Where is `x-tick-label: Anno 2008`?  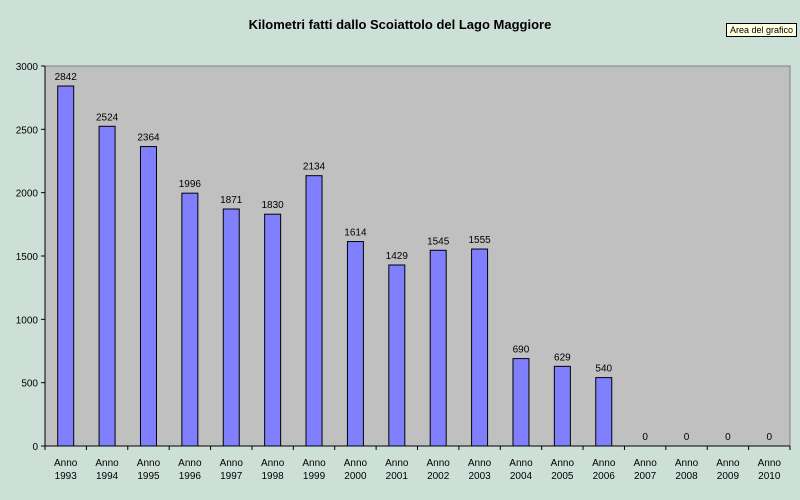
x-tick-label: Anno 2008 is located at coordinates (687, 470).